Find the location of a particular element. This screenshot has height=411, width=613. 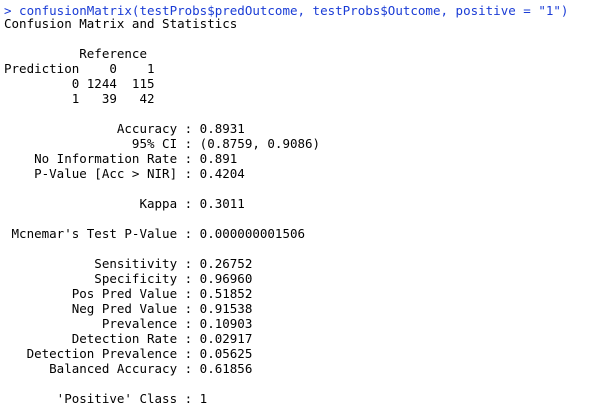

output-line: Detection Rate : 0.02917 is located at coordinates (128, 338).